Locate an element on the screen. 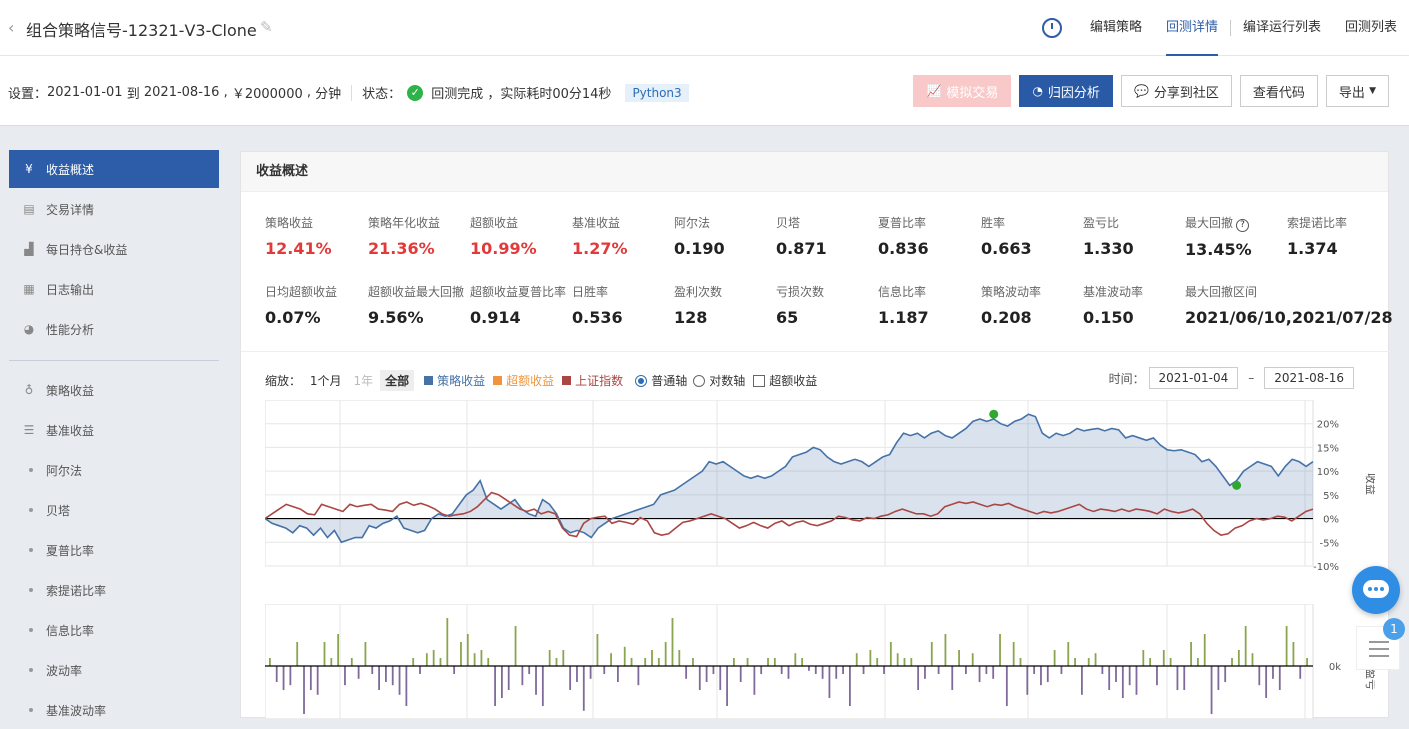 The width and height of the screenshot is (1409, 729). metric-item: 信息比率 1.187 is located at coordinates (933, 305).